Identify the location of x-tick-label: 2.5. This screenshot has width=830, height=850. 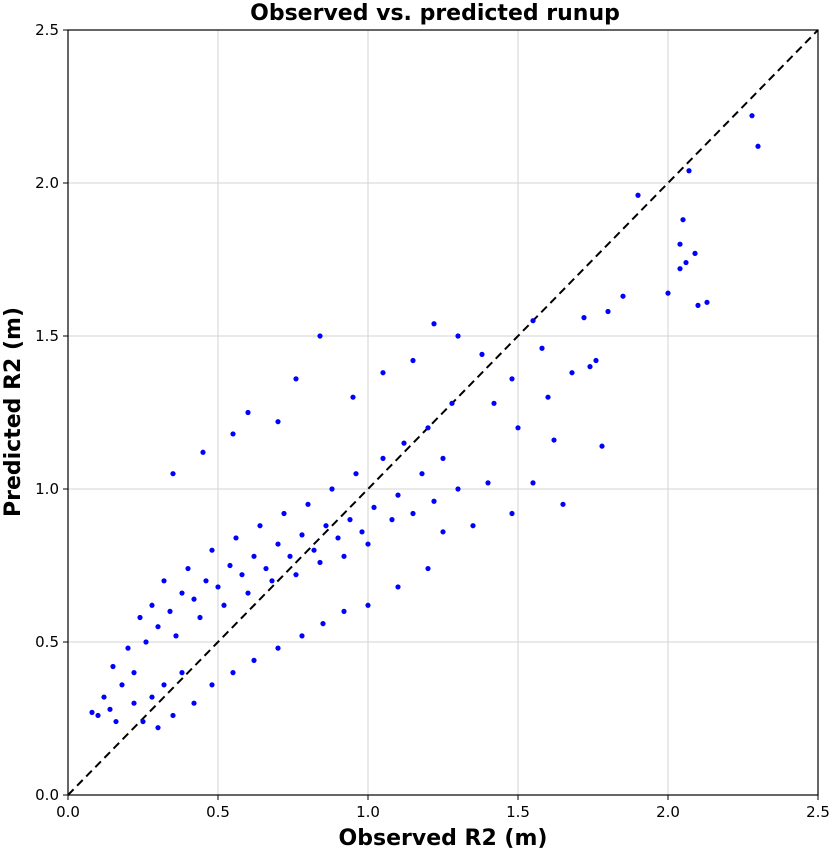
(818, 812).